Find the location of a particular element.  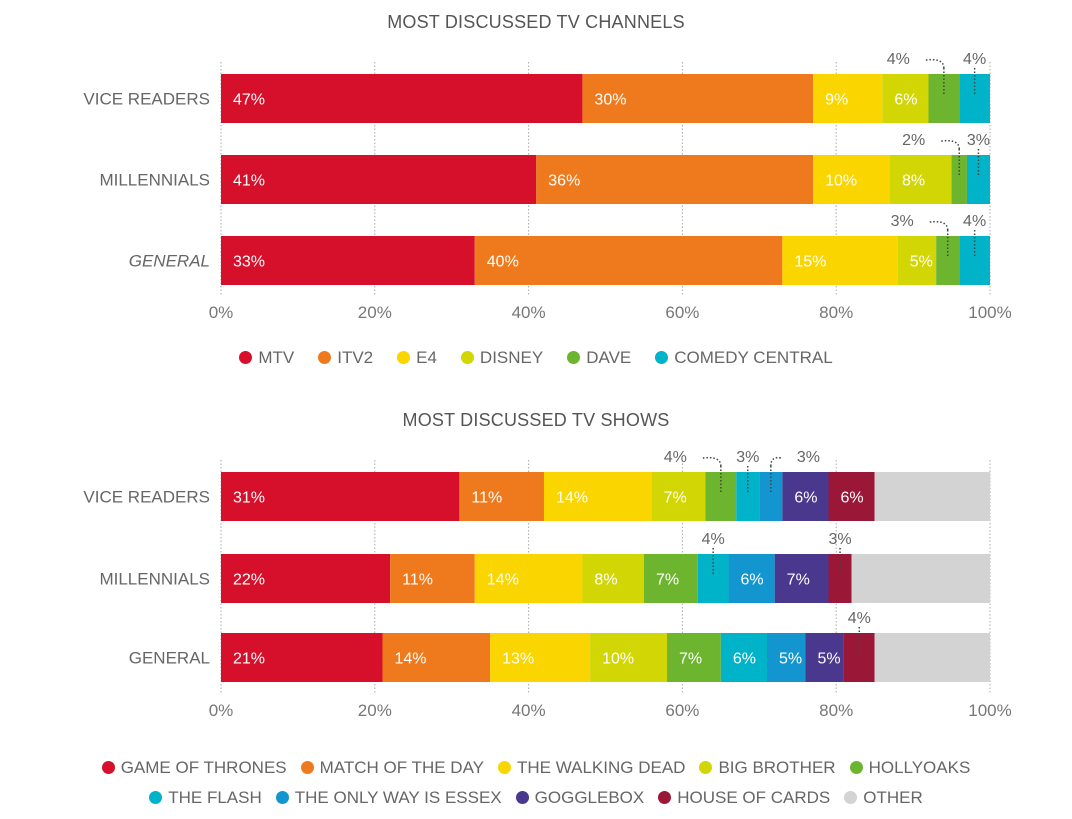

legend-item: THE FLASH is located at coordinates (205, 798).